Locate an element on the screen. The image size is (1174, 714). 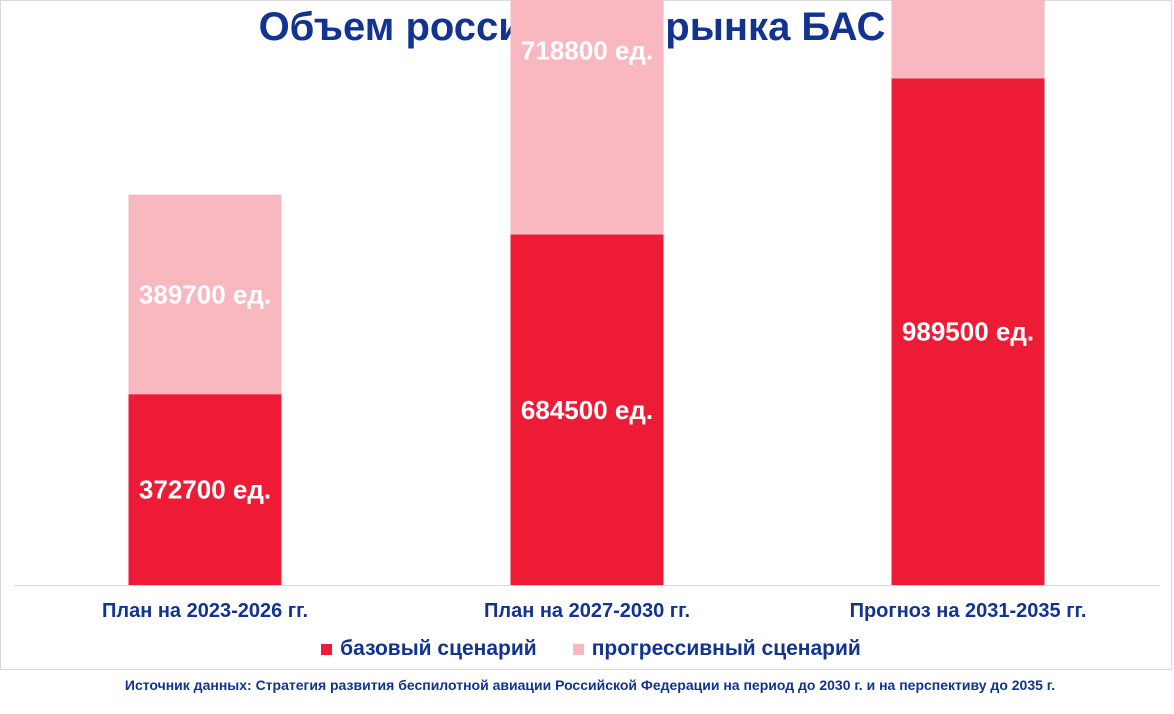
category-label-2: Прогноз на 2031-2035 гг. is located at coordinates (968, 611).